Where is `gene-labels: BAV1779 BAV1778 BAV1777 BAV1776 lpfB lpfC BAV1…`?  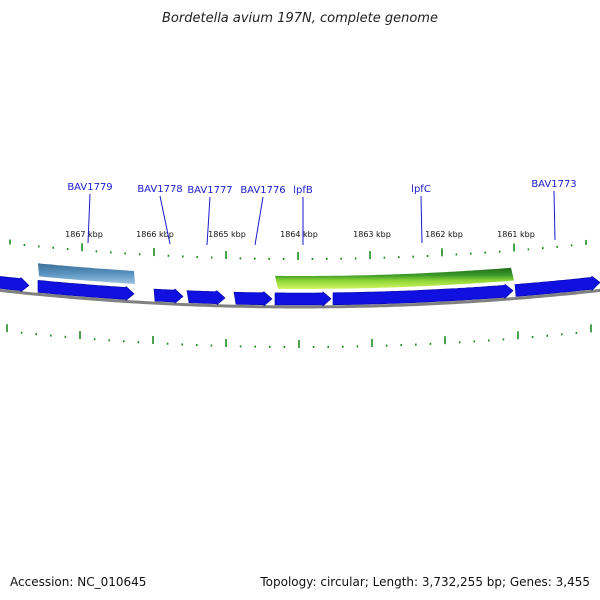
gene-labels: BAV1779 BAV1778 BAV1777 BAV1776 lpfB lpfC BAV1… is located at coordinates (321, 187).